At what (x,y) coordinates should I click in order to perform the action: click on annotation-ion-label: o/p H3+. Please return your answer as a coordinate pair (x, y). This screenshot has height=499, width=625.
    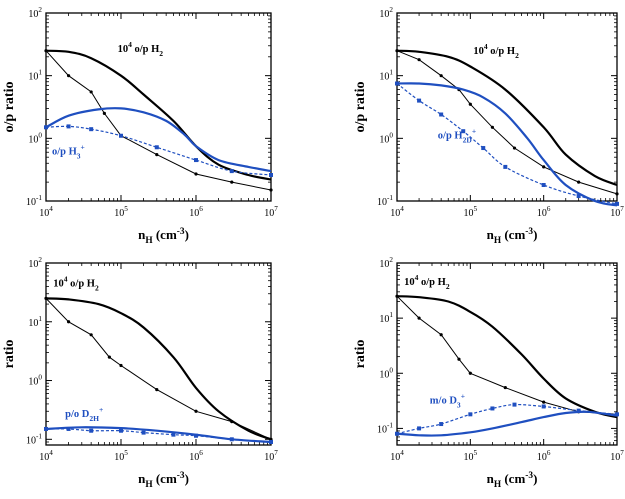
    Looking at the image, I should click on (68, 152).